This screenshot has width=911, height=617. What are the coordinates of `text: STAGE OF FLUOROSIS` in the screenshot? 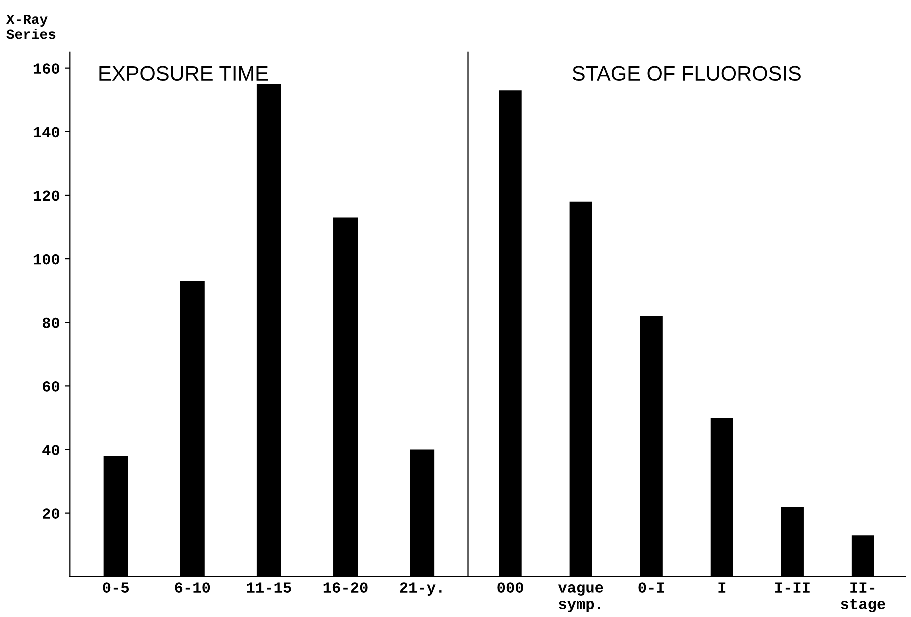 It's located at (686, 74).